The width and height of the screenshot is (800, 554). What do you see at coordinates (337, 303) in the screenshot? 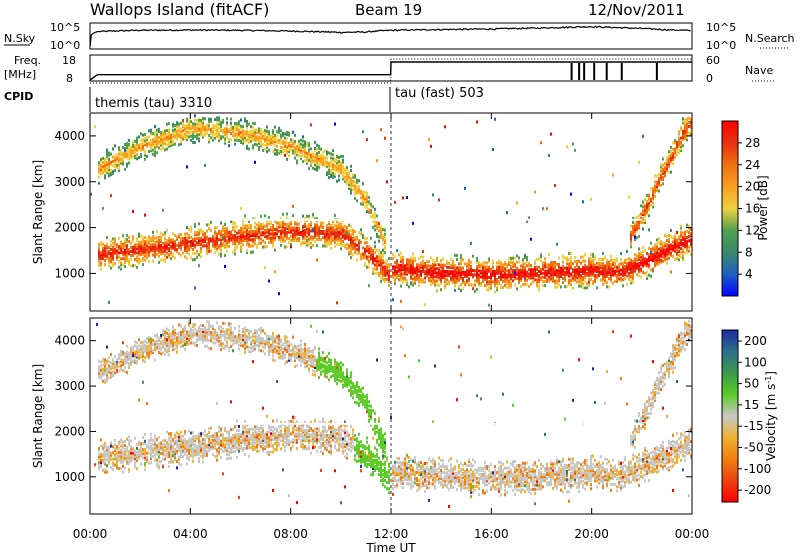
I see `noise-cell` at bounding box center [337, 303].